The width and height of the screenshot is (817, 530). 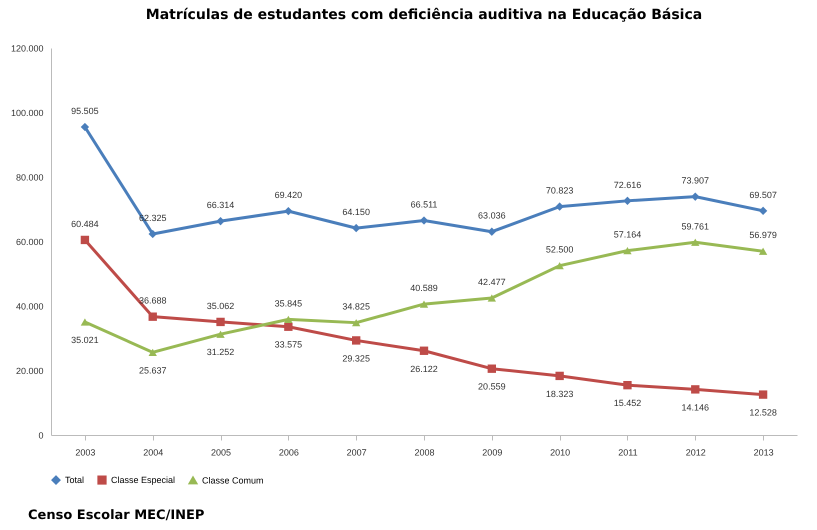 What do you see at coordinates (288, 345) in the screenshot?
I see `data-label: 33.575` at bounding box center [288, 345].